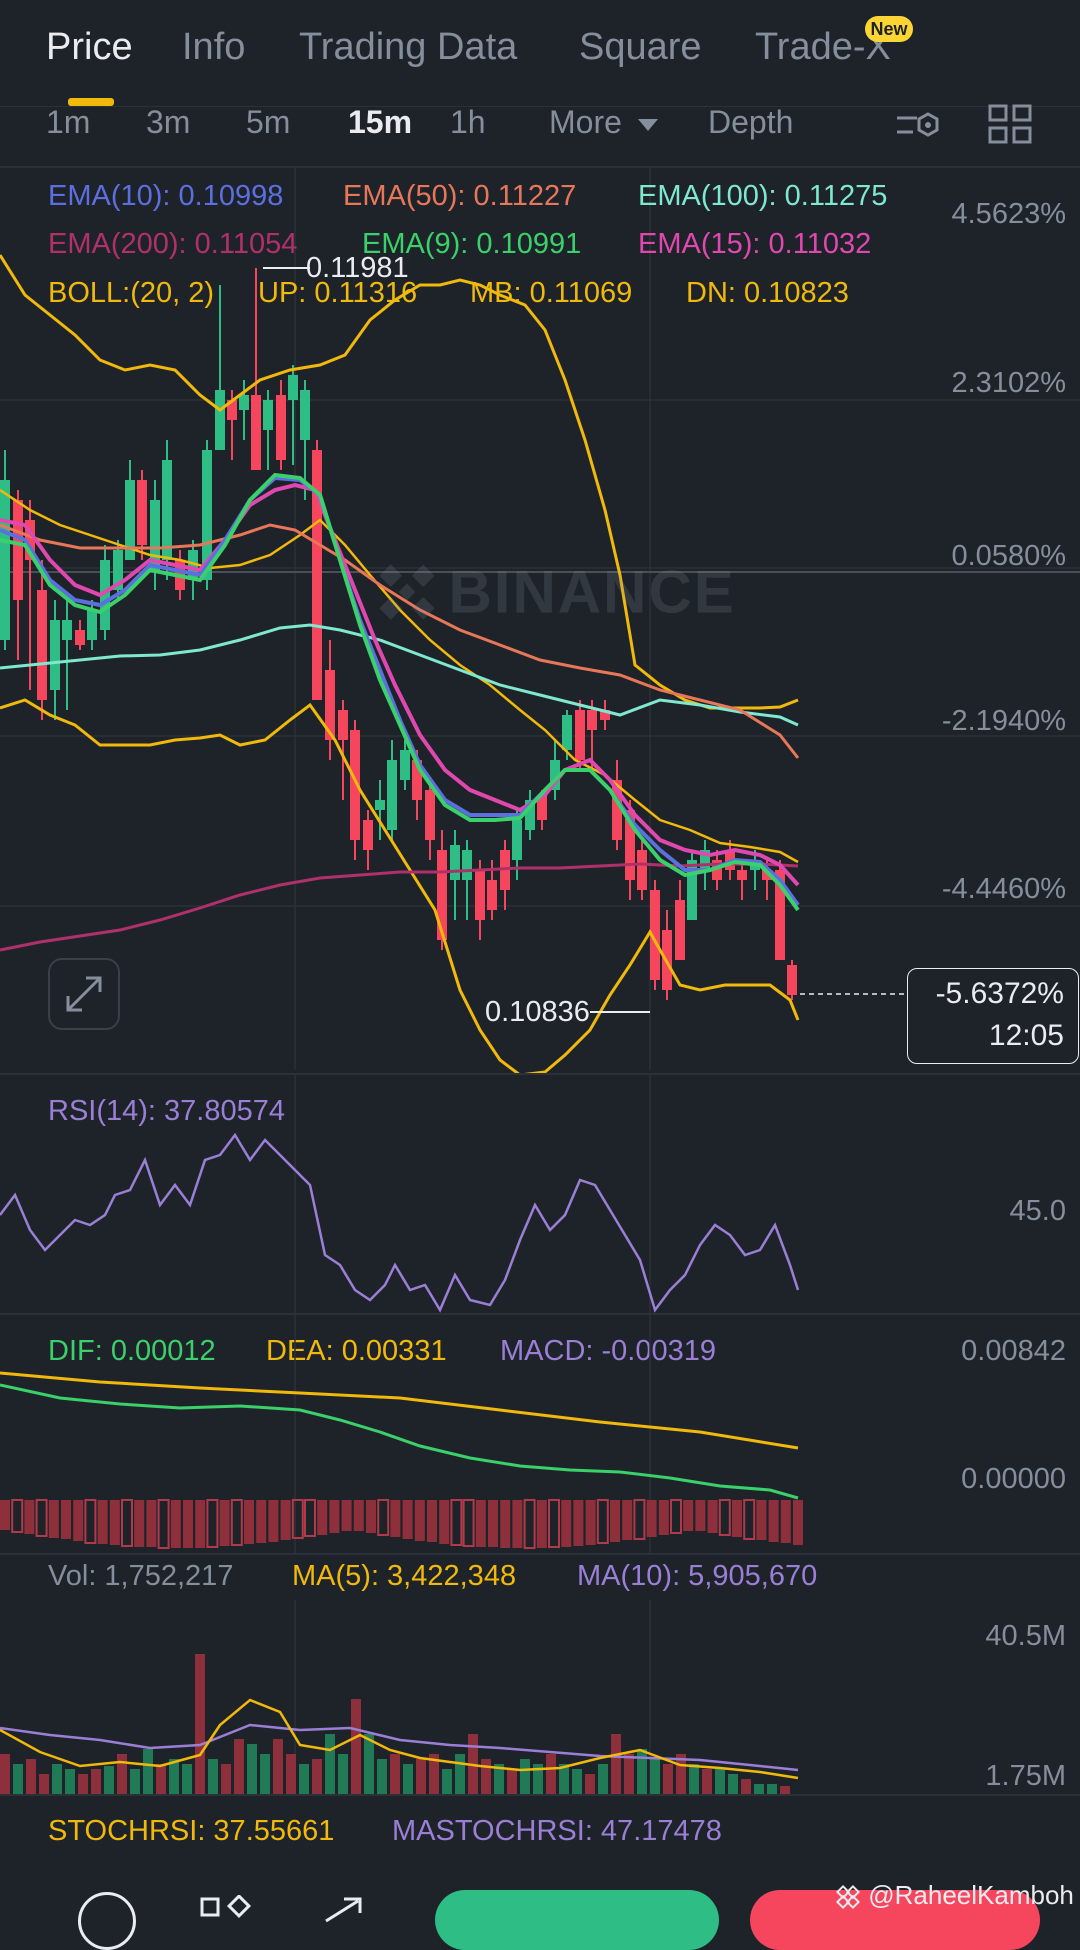 Image resolution: width=1080 pixels, height=1950 pixels. What do you see at coordinates (132, 1351) in the screenshot?
I see `macd-dif-value: DIF: 0.00012` at bounding box center [132, 1351].